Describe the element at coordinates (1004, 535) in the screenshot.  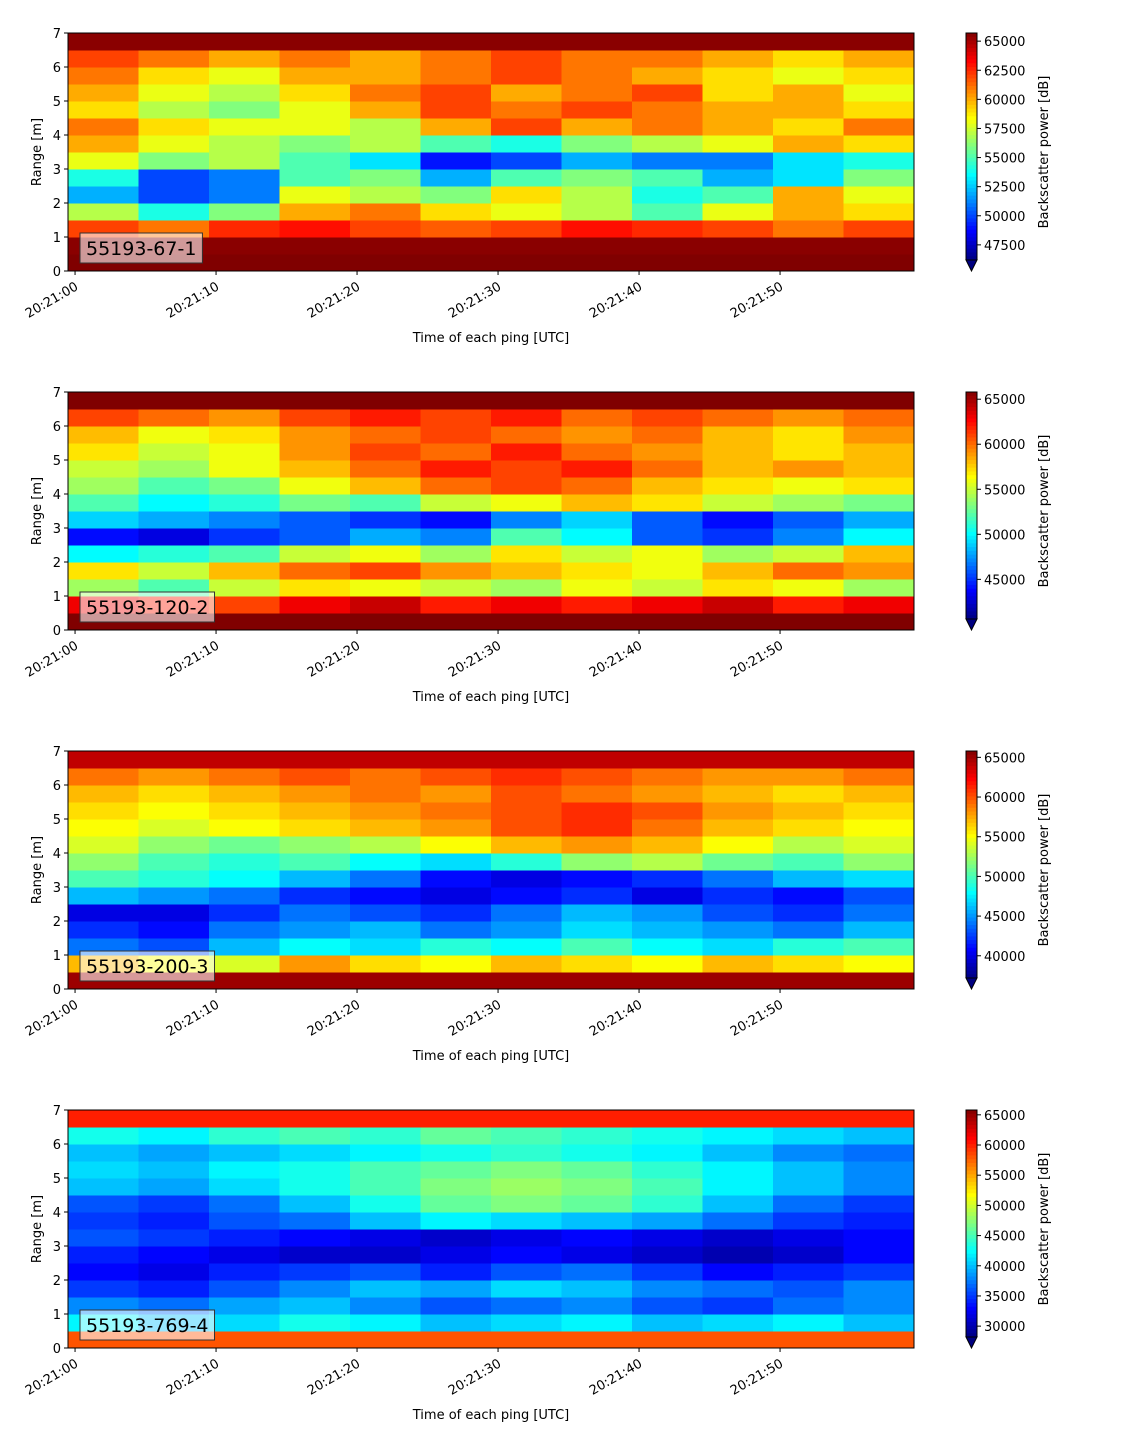
I see `colorbar-tick-label: 50000` at that location.